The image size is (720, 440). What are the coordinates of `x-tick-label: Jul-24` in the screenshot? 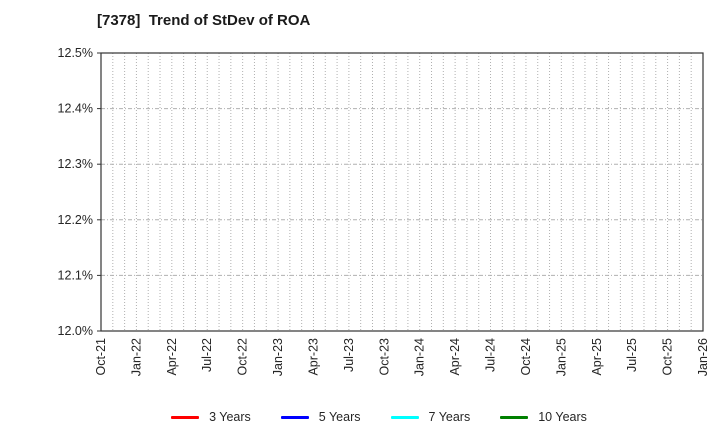 It's located at (491, 355).